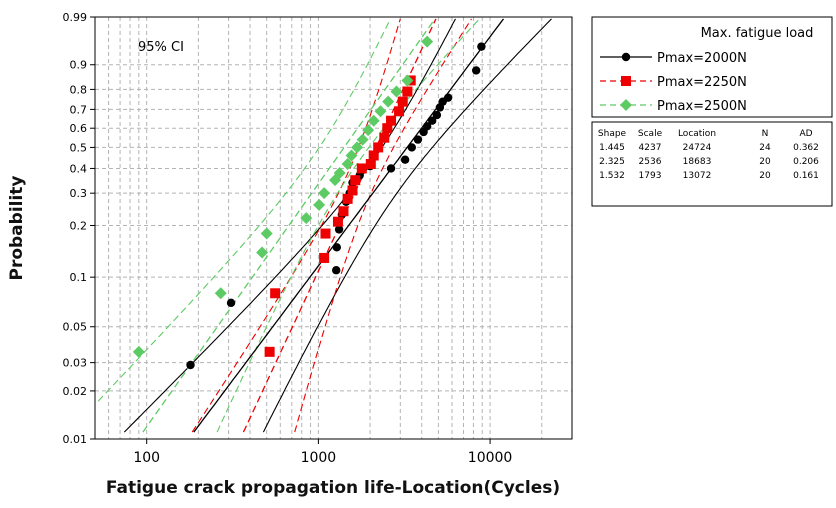 The image size is (836, 508). What do you see at coordinates (765, 134) in the screenshot?
I see `stats-header: N` at bounding box center [765, 134].